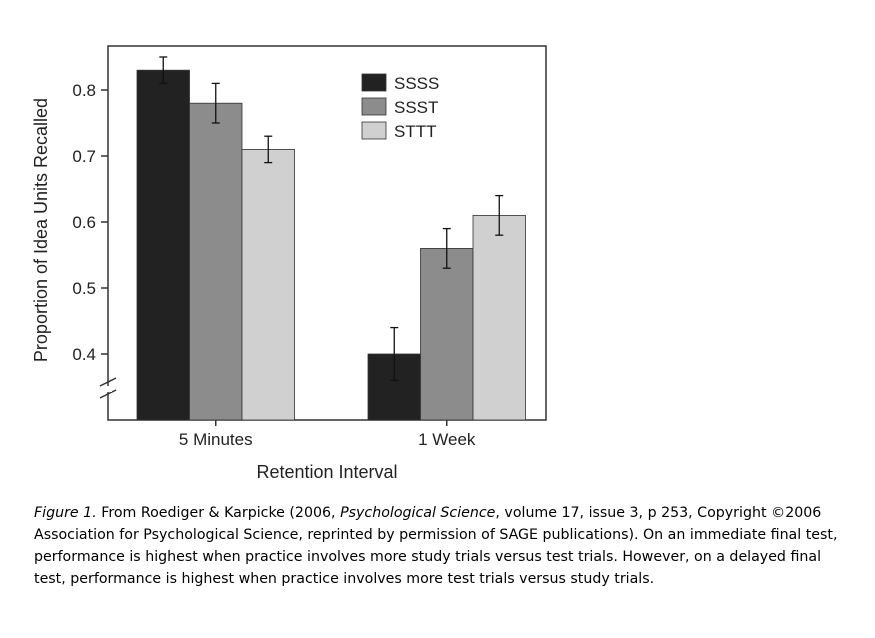 The image size is (875, 638). What do you see at coordinates (499, 317) in the screenshot?
I see `bar-sttt-1-week` at bounding box center [499, 317].